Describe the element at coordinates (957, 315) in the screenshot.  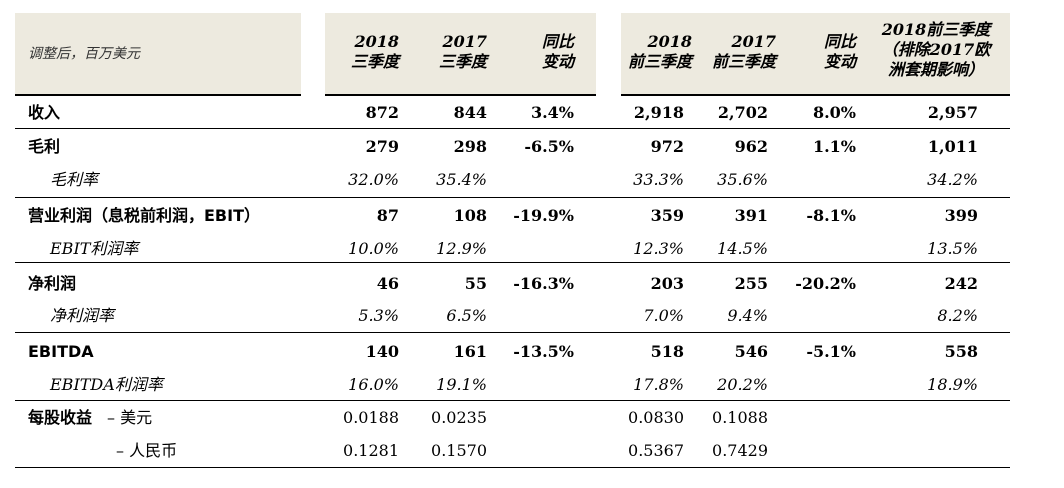
I see `cell-ytd-2018-excl: 8.2%` at that location.